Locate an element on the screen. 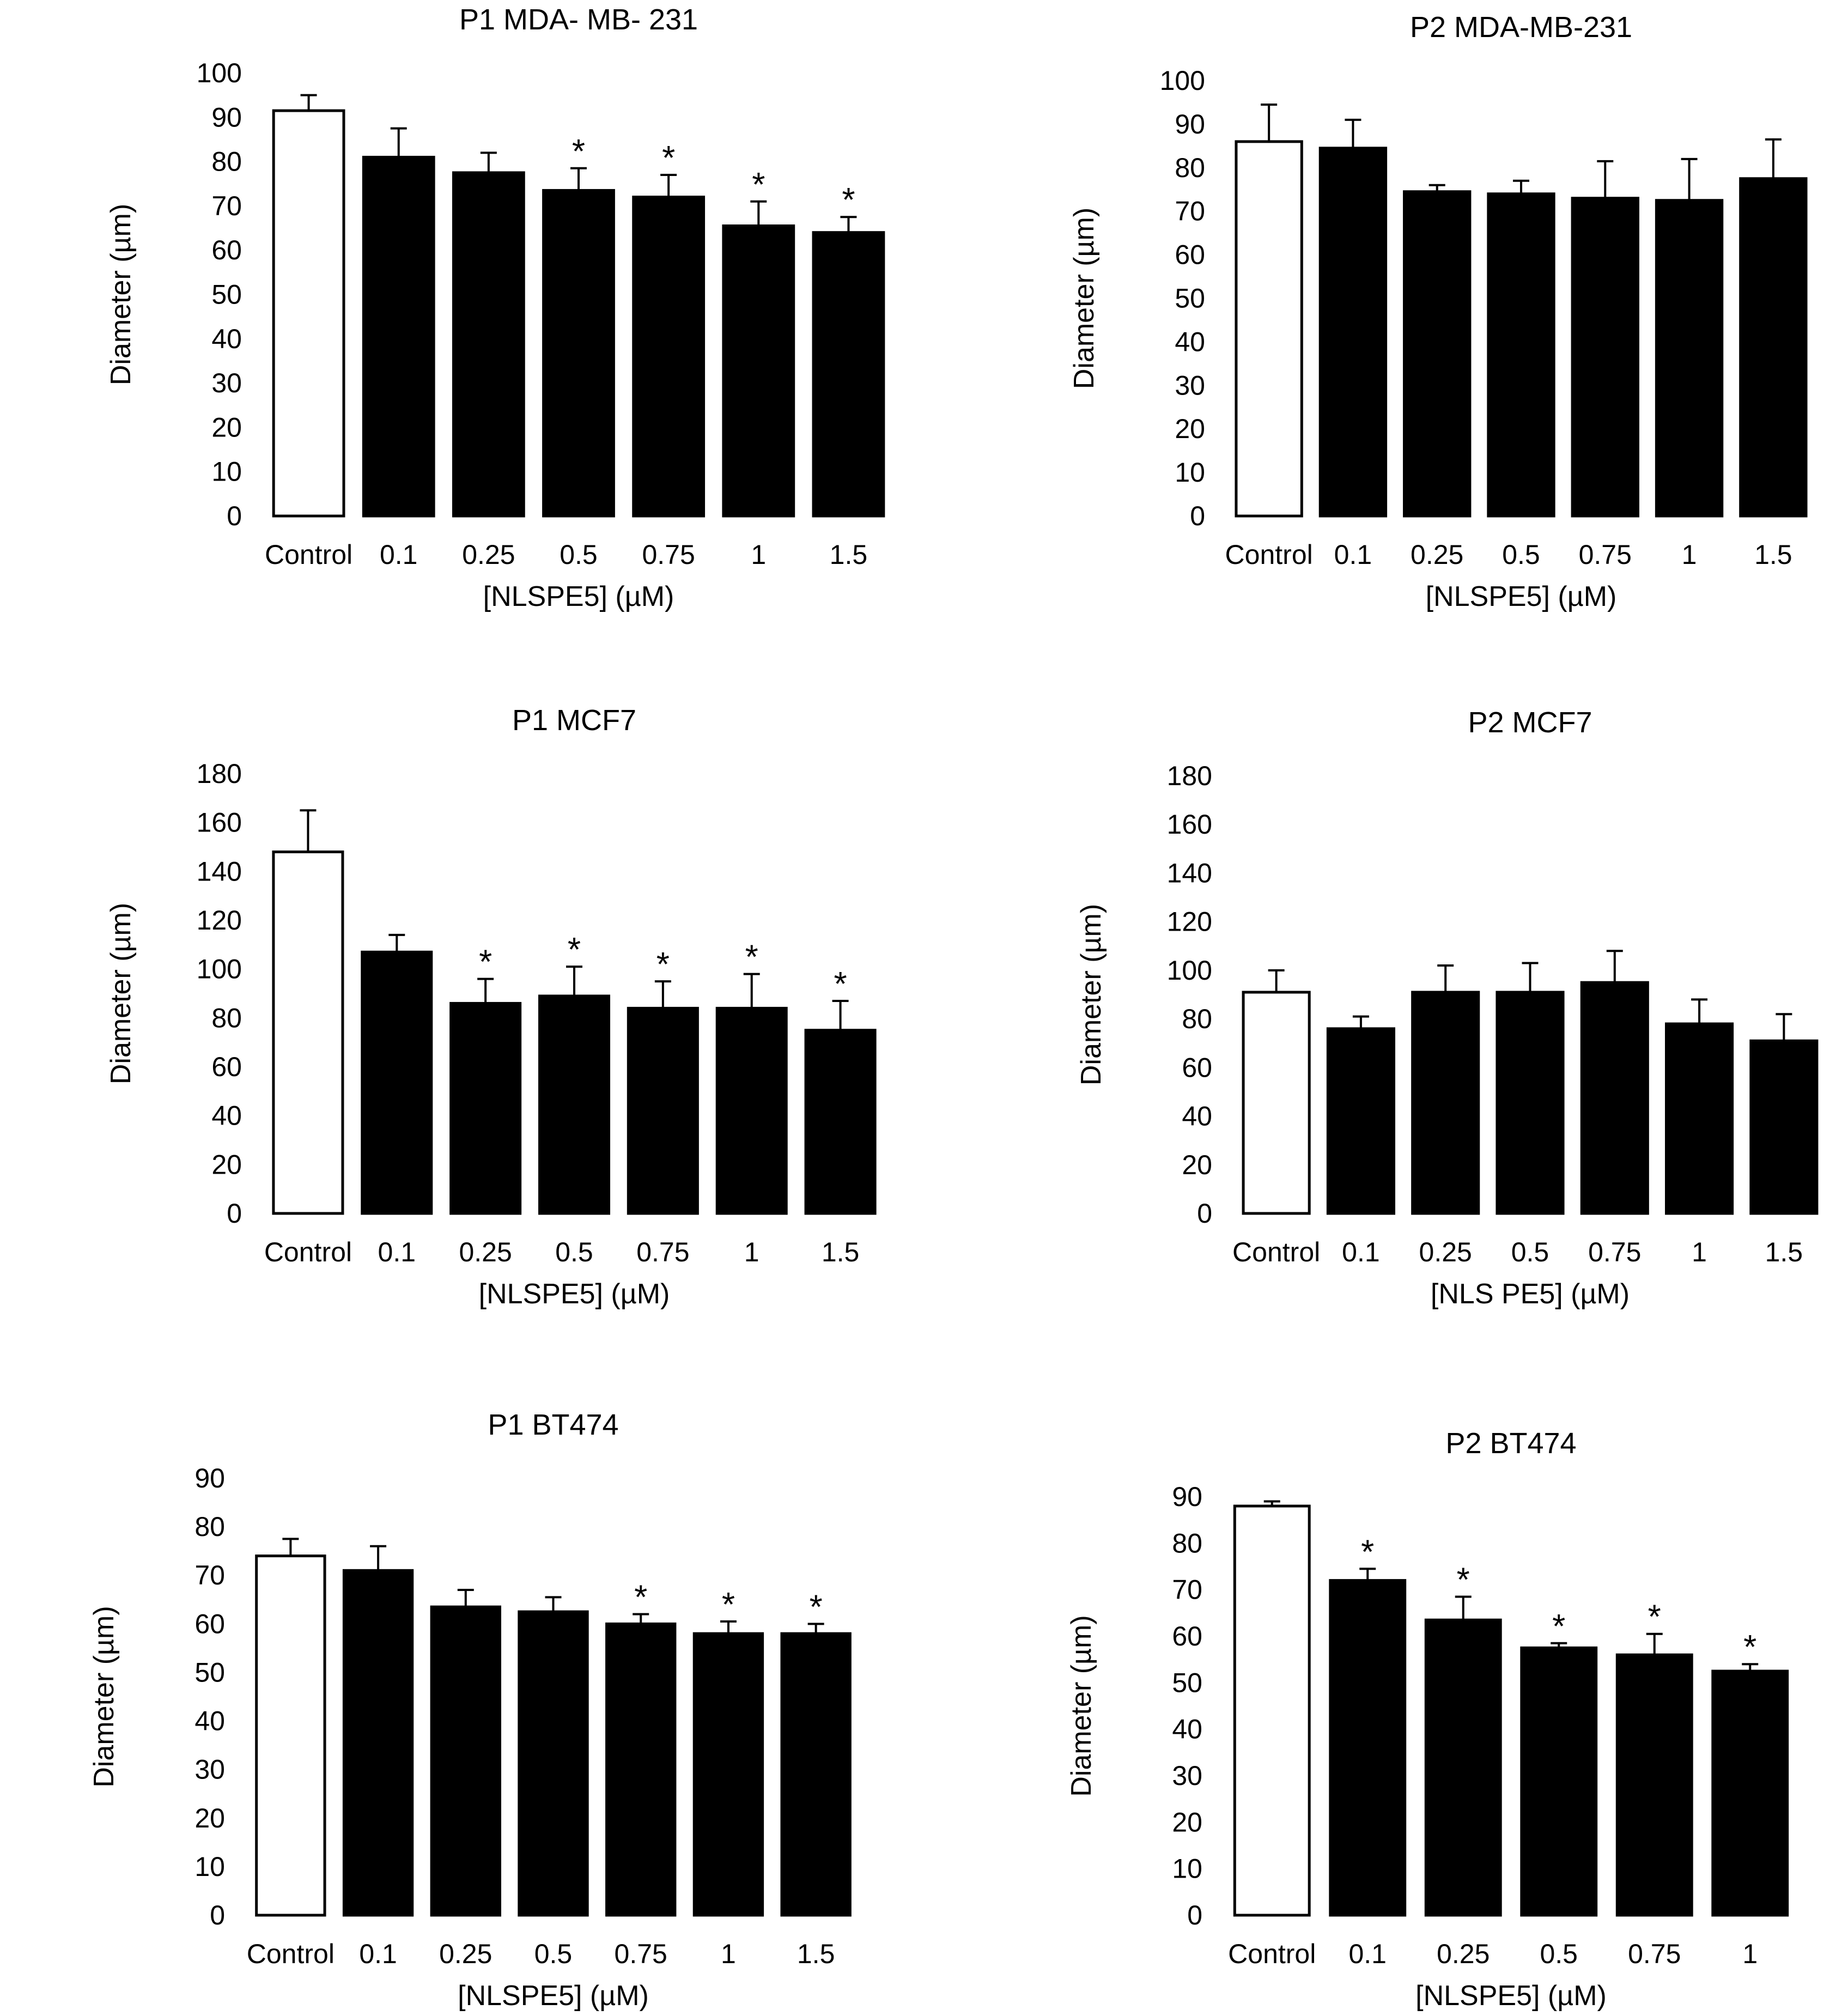 The image size is (1848, 2016). y-tick-label: 10 is located at coordinates (1190, 472).